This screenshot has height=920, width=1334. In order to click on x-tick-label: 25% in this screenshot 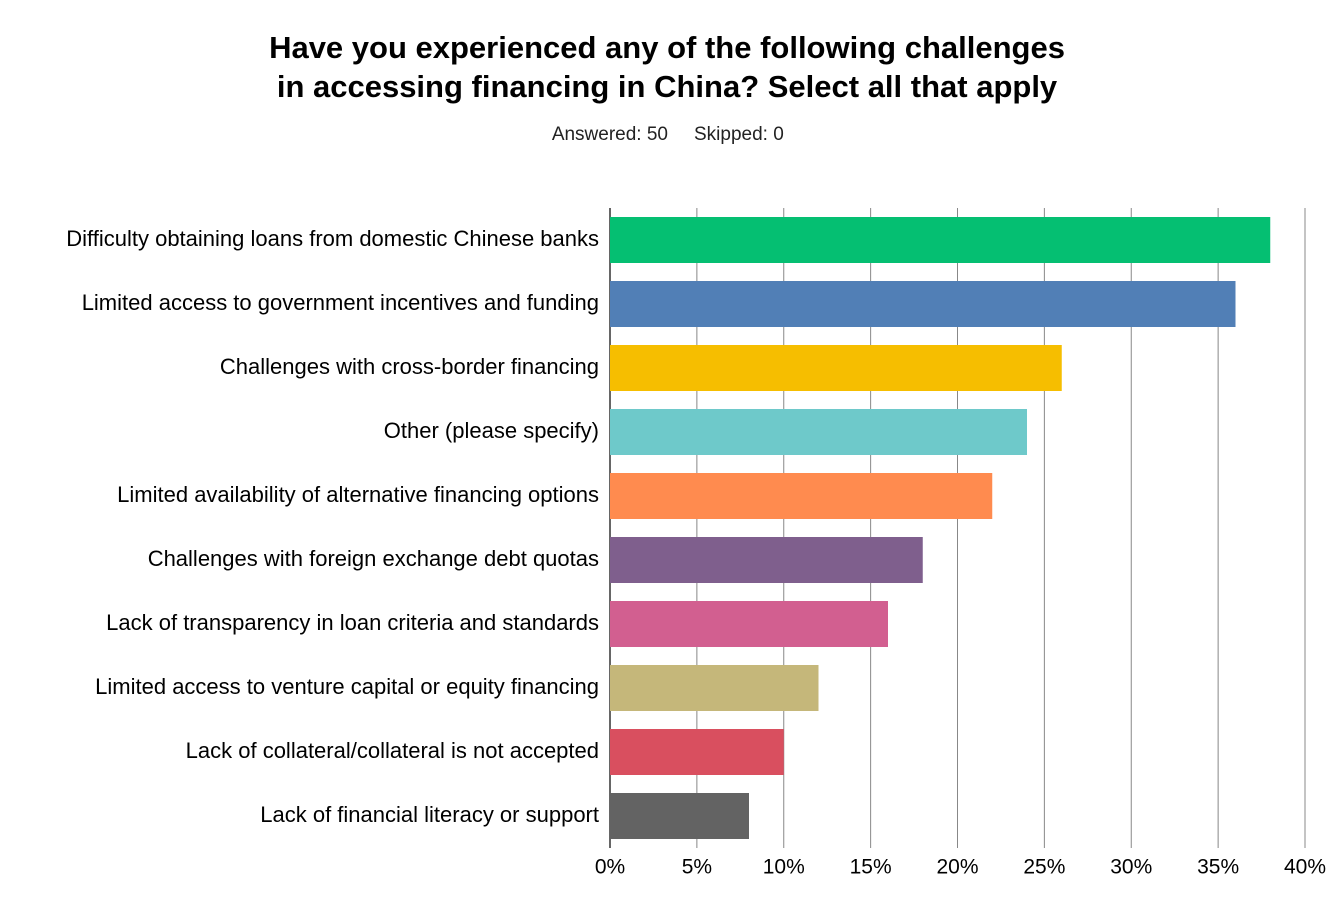, I will do `click(1044, 867)`.